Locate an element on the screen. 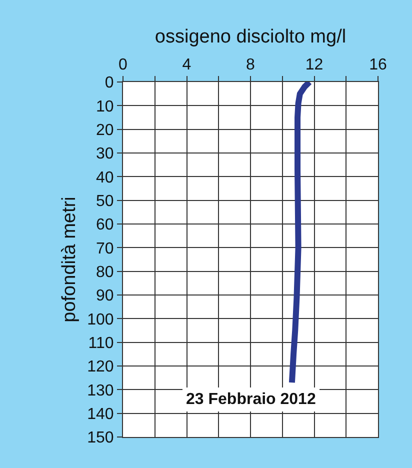 The height and width of the screenshot is (468, 412). y-tick-label: 50 is located at coordinates (105, 201).